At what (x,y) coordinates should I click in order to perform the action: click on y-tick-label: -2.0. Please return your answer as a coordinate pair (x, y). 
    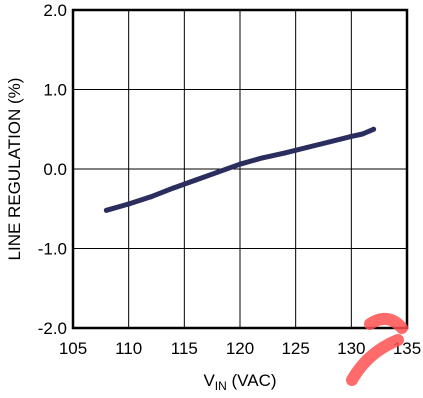
    Looking at the image, I should click on (52, 328).